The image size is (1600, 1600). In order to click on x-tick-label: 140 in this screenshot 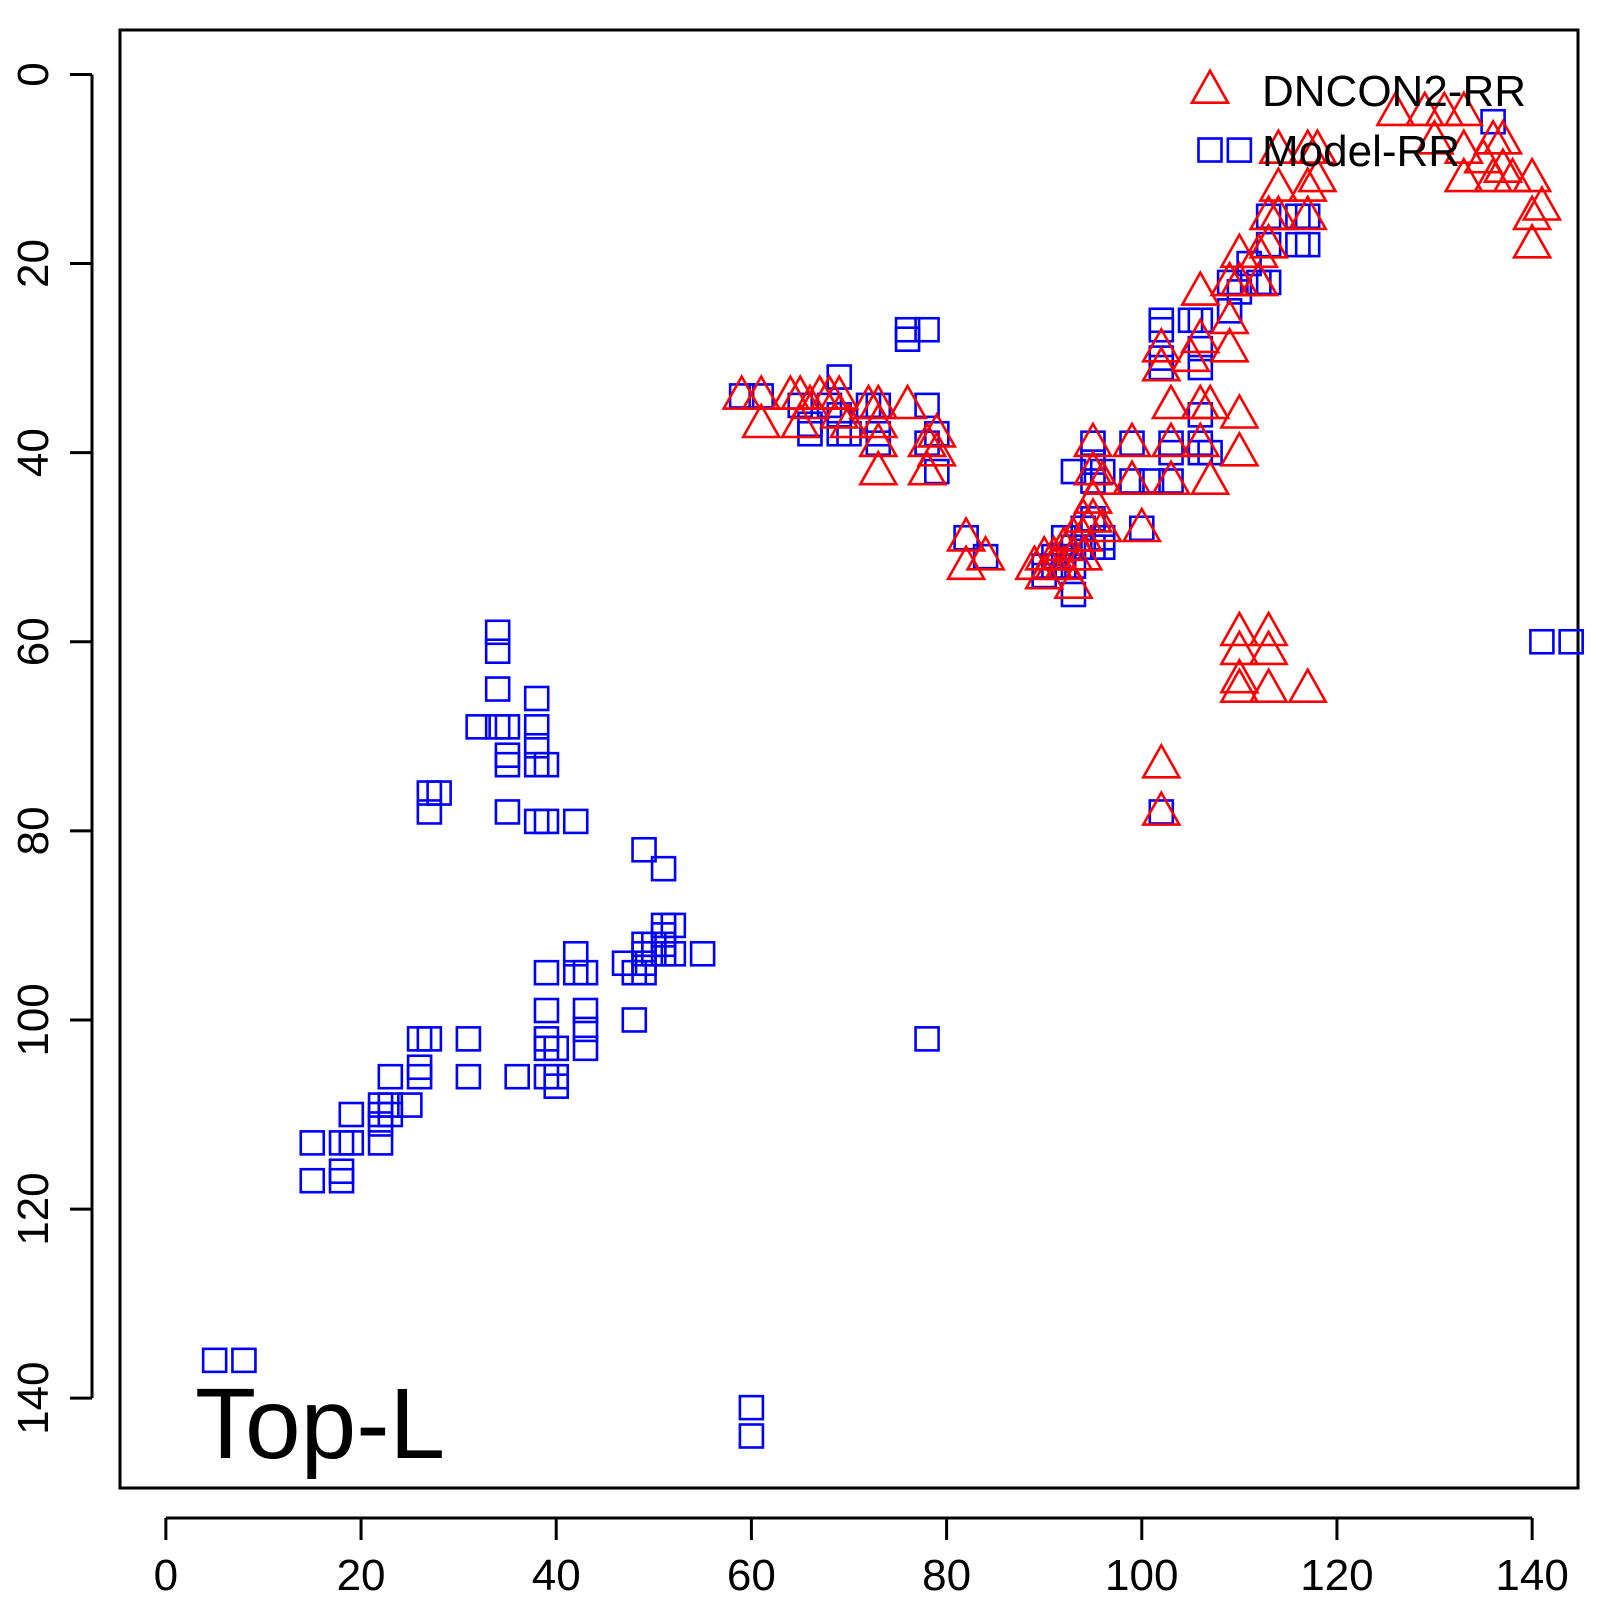, I will do `click(1531, 1575)`.